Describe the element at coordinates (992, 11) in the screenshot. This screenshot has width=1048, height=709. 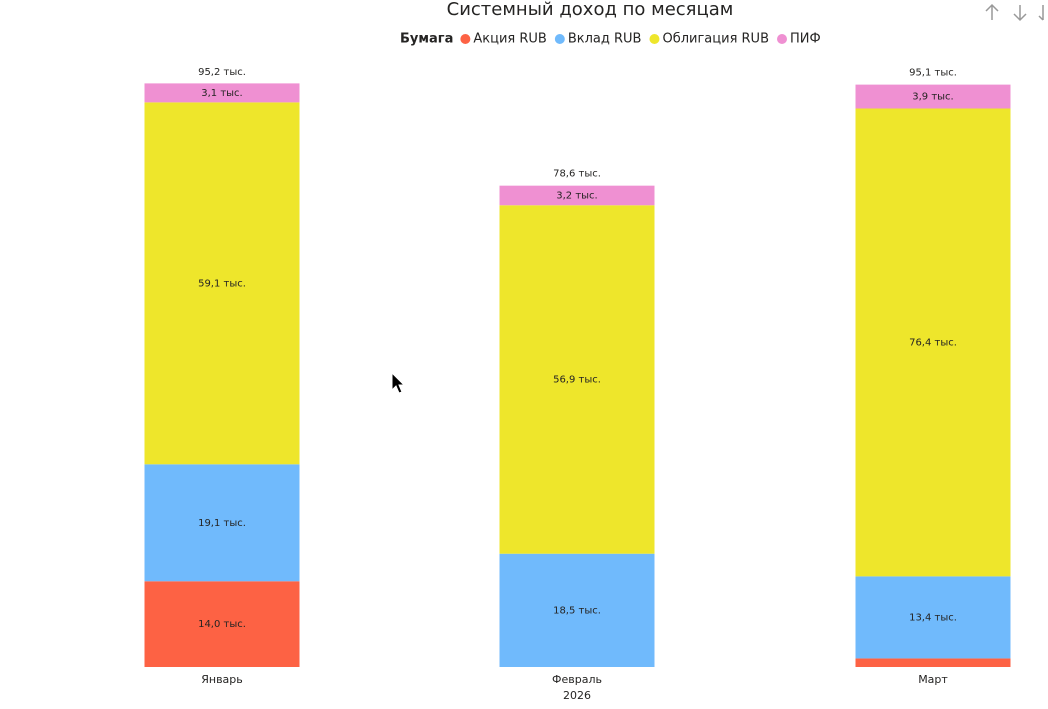
I see `sort-up` at that location.